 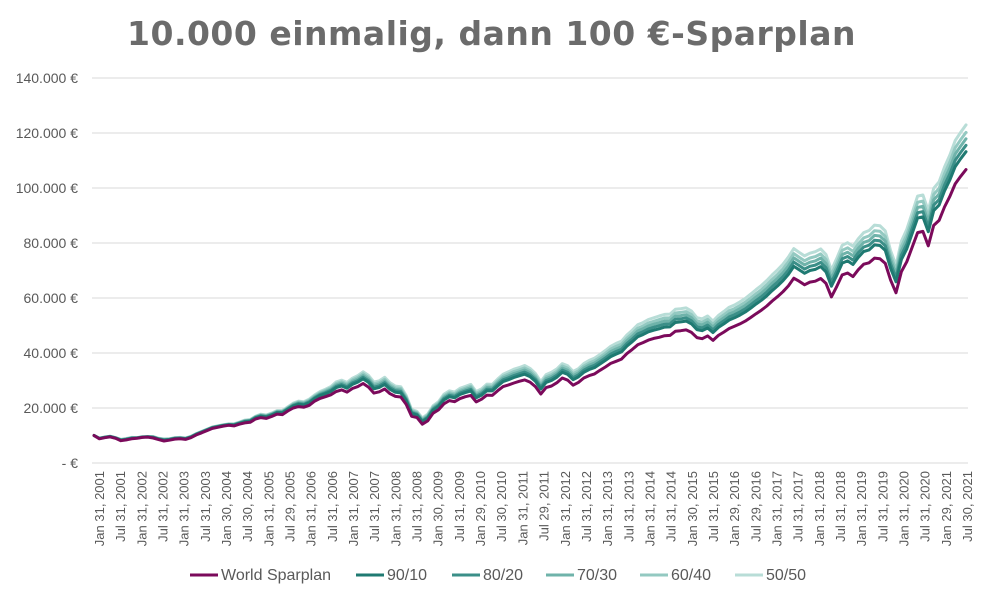 I want to click on x-tick-label: Jul 31, 2012, so click(x=586, y=506).